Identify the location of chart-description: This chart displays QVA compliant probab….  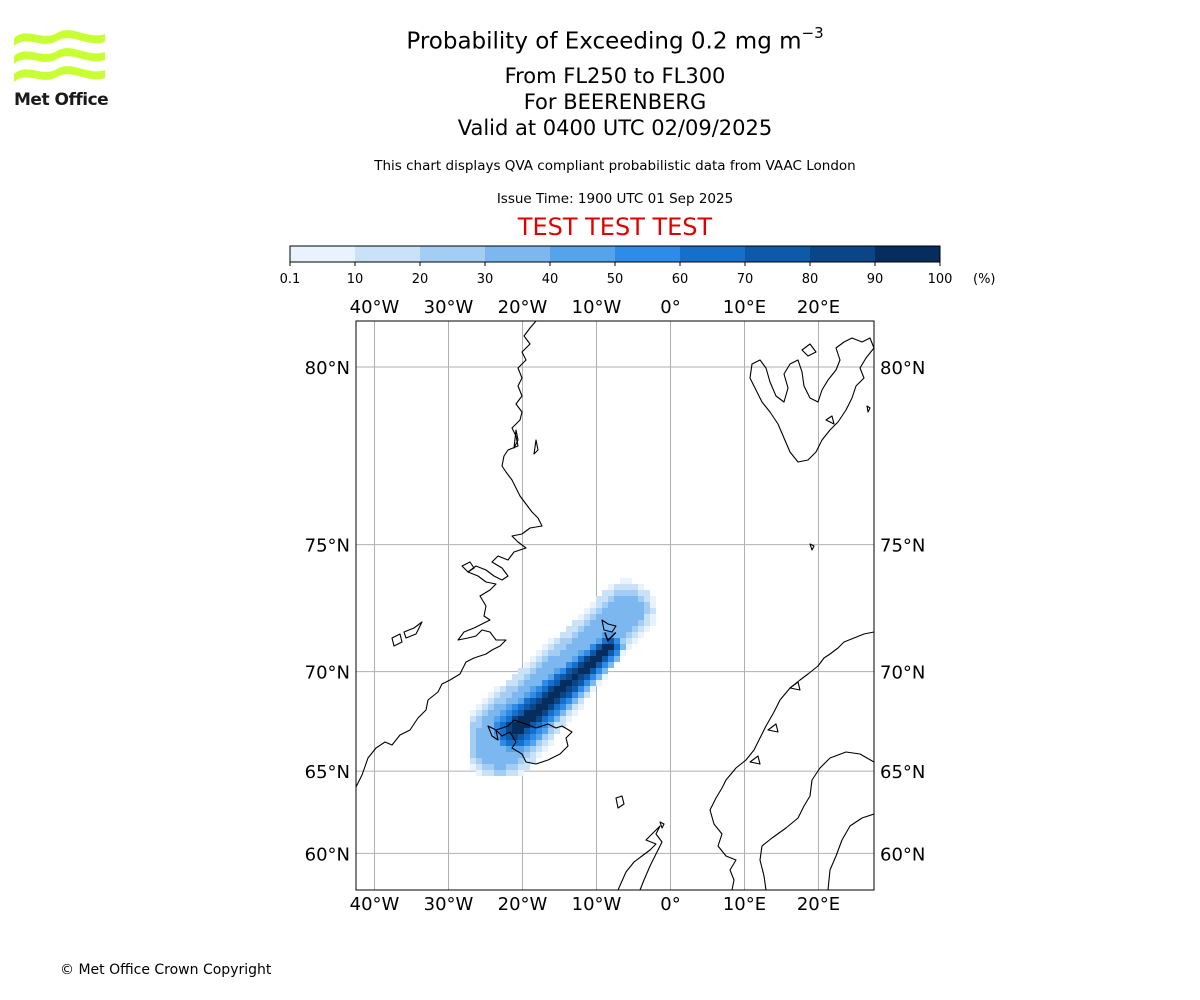
(615, 166).